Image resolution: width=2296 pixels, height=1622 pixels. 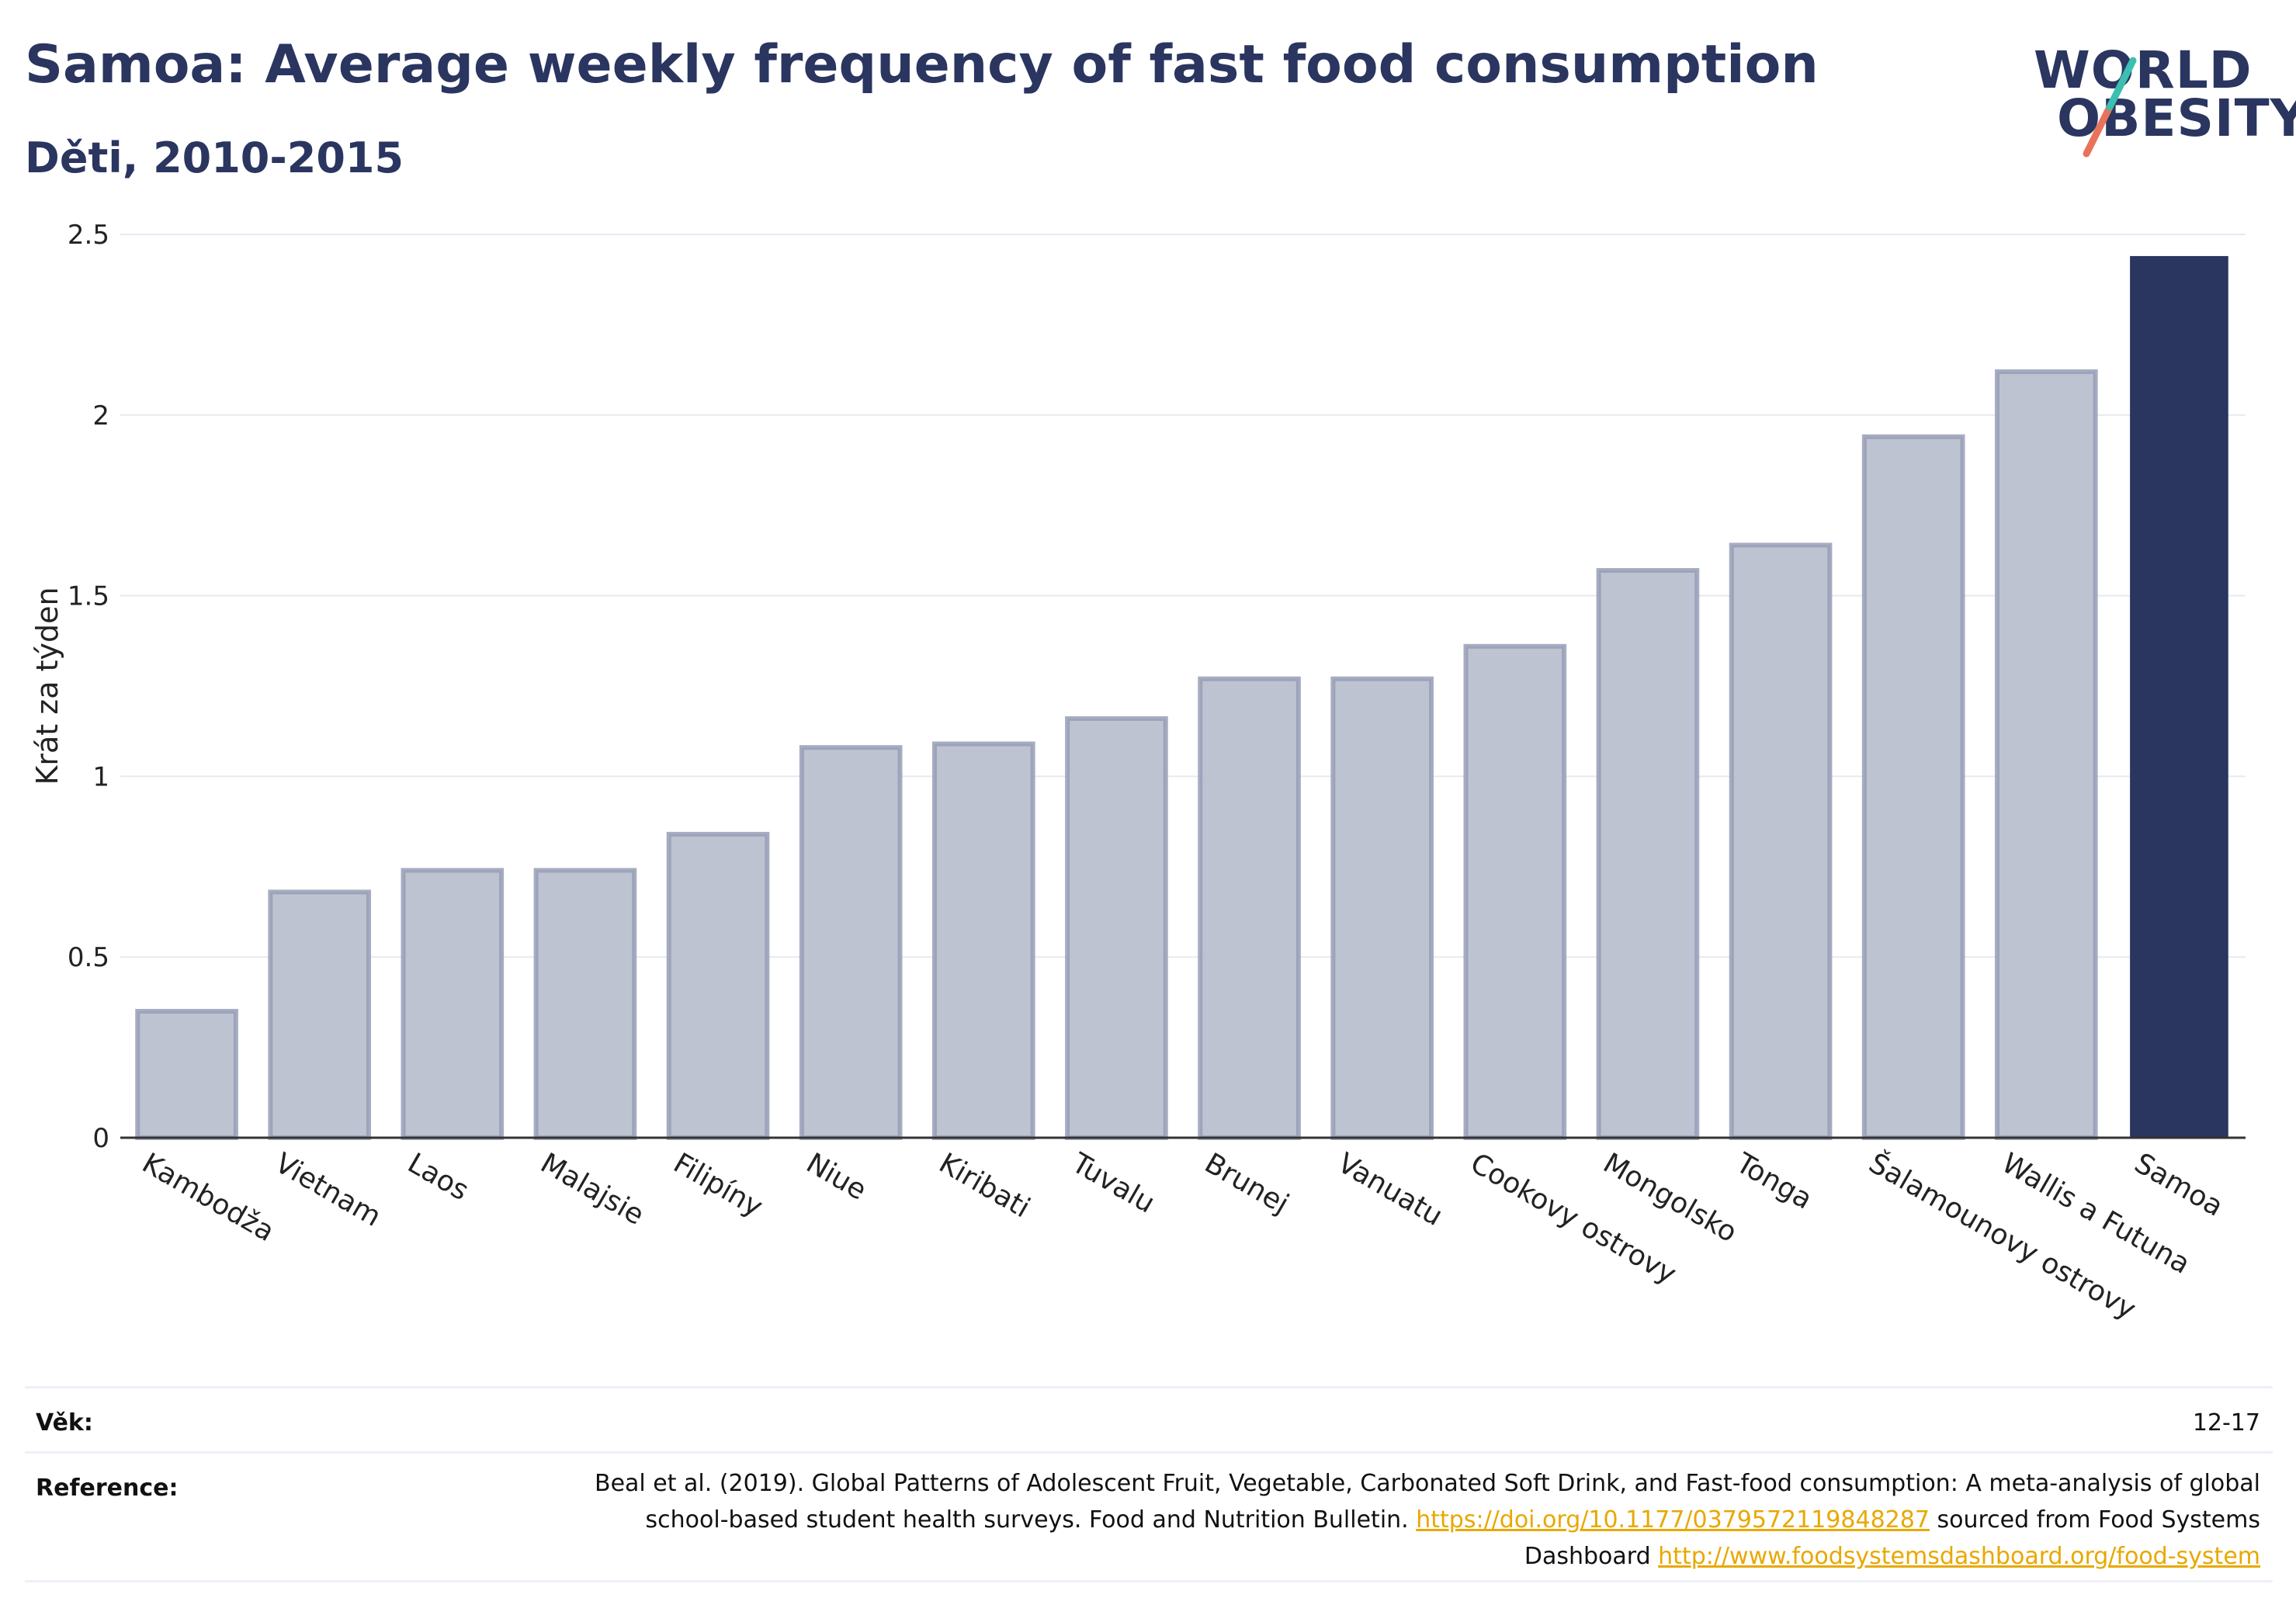 What do you see at coordinates (1774, 1181) in the screenshot?
I see `x-tick-label: Tonga` at bounding box center [1774, 1181].